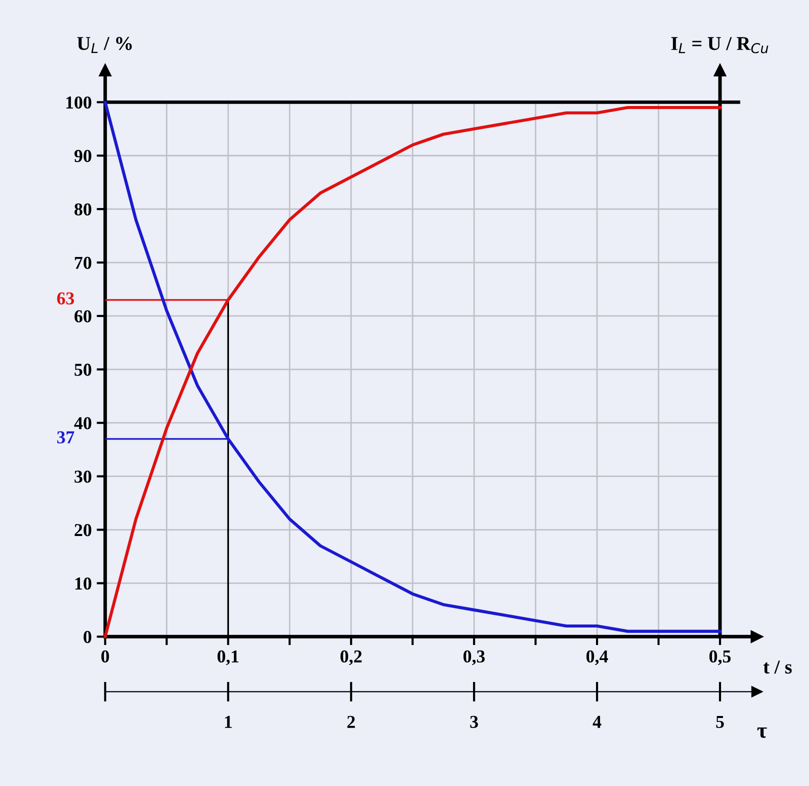 This screenshot has height=786, width=809. I want to click on x2-tick-label: 3, so click(474, 722).